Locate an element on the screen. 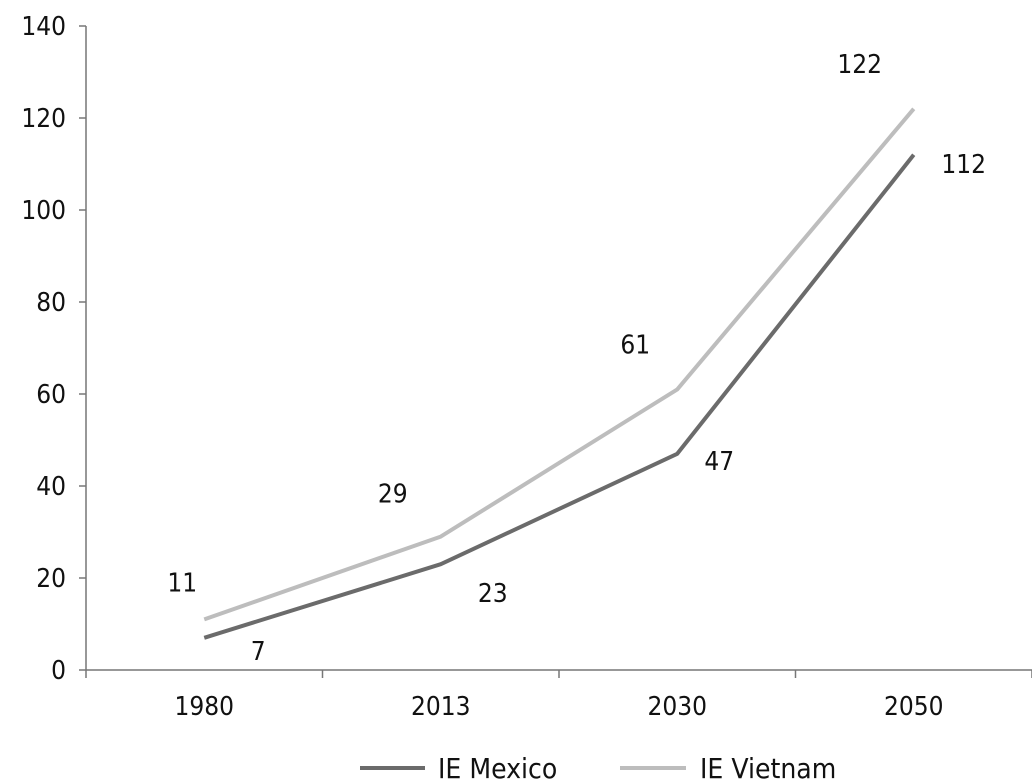 This screenshot has height=784, width=1032. x-tick-label: 2013 is located at coordinates (441, 707).